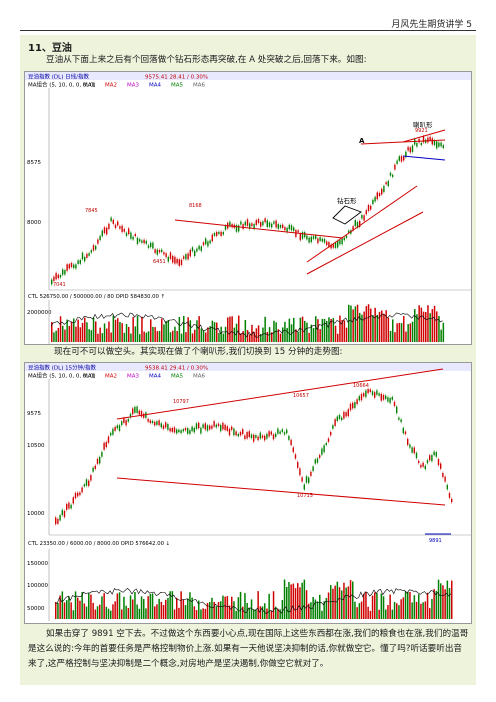 Image resolution: width=496 pixels, height=702 pixels. What do you see at coordinates (435, 541) in the screenshot?
I see `chart2-label-9891: 9891` at bounding box center [435, 541].